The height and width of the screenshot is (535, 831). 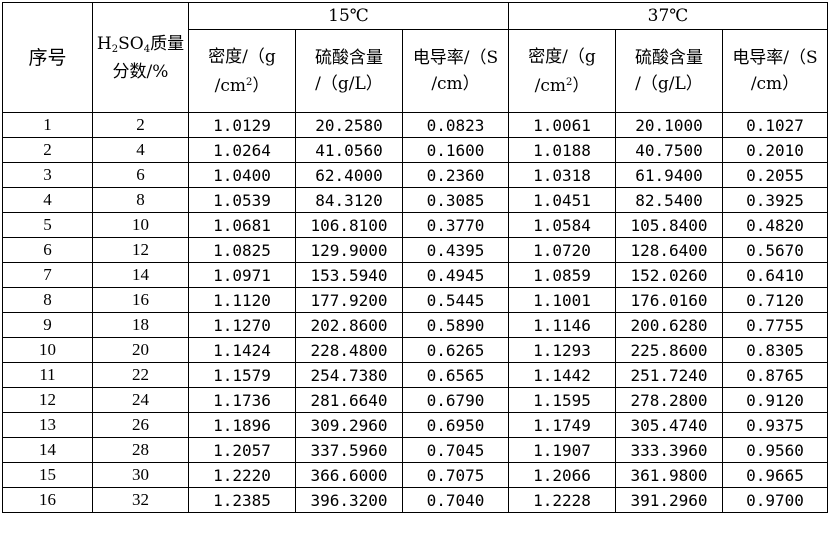 I want to click on density-15c-cell: 1.0129, so click(x=242, y=125).